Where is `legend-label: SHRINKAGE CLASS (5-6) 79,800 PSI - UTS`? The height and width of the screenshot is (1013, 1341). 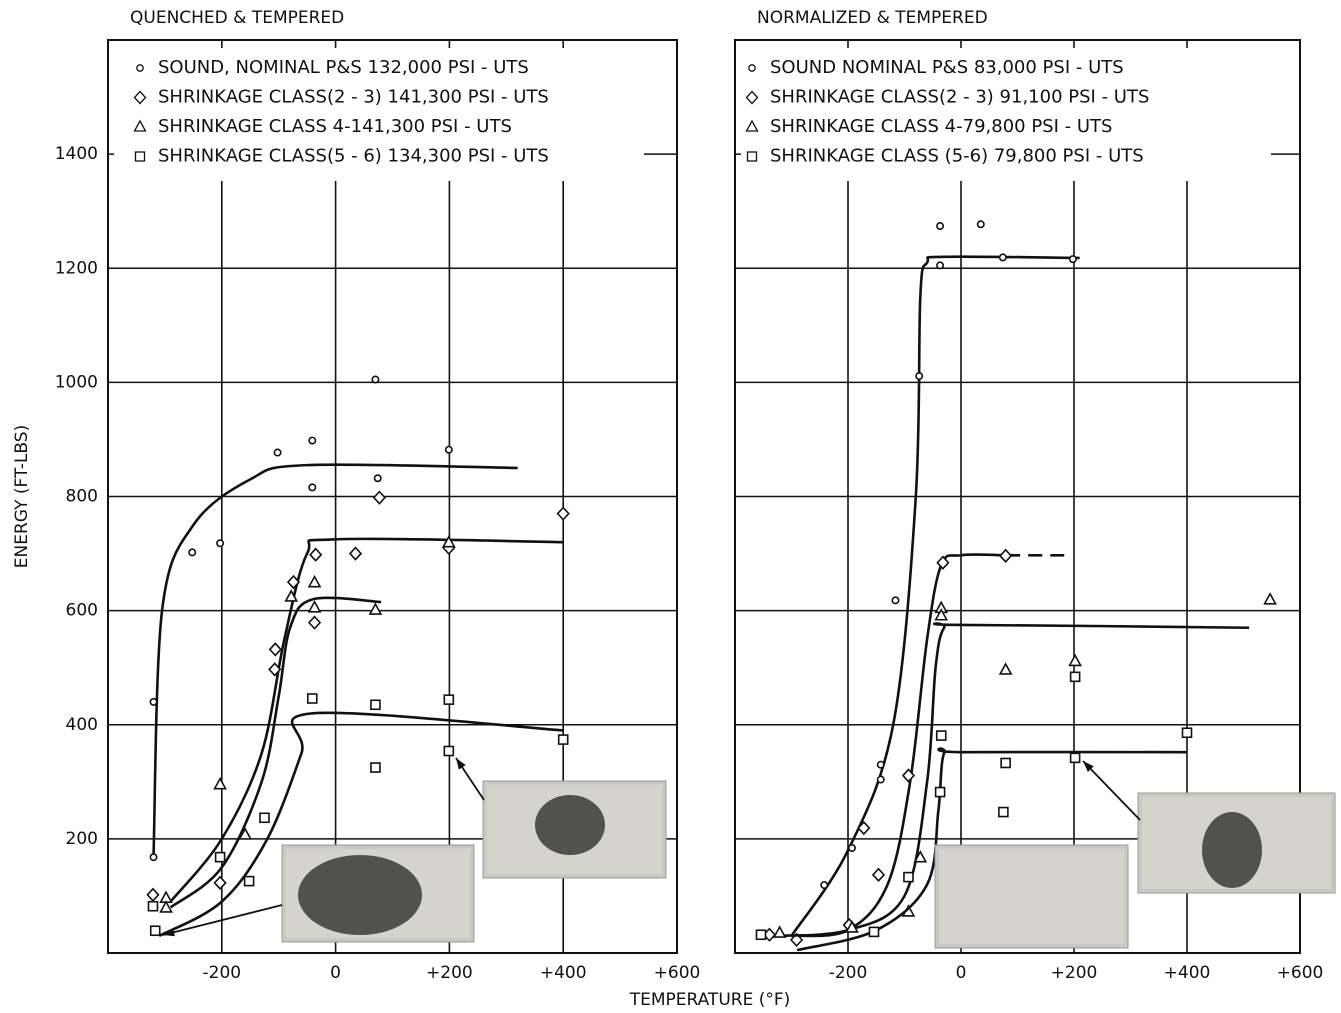 legend-label: SHRINKAGE CLASS (5-6) 79,800 PSI - UTS is located at coordinates (957, 156).